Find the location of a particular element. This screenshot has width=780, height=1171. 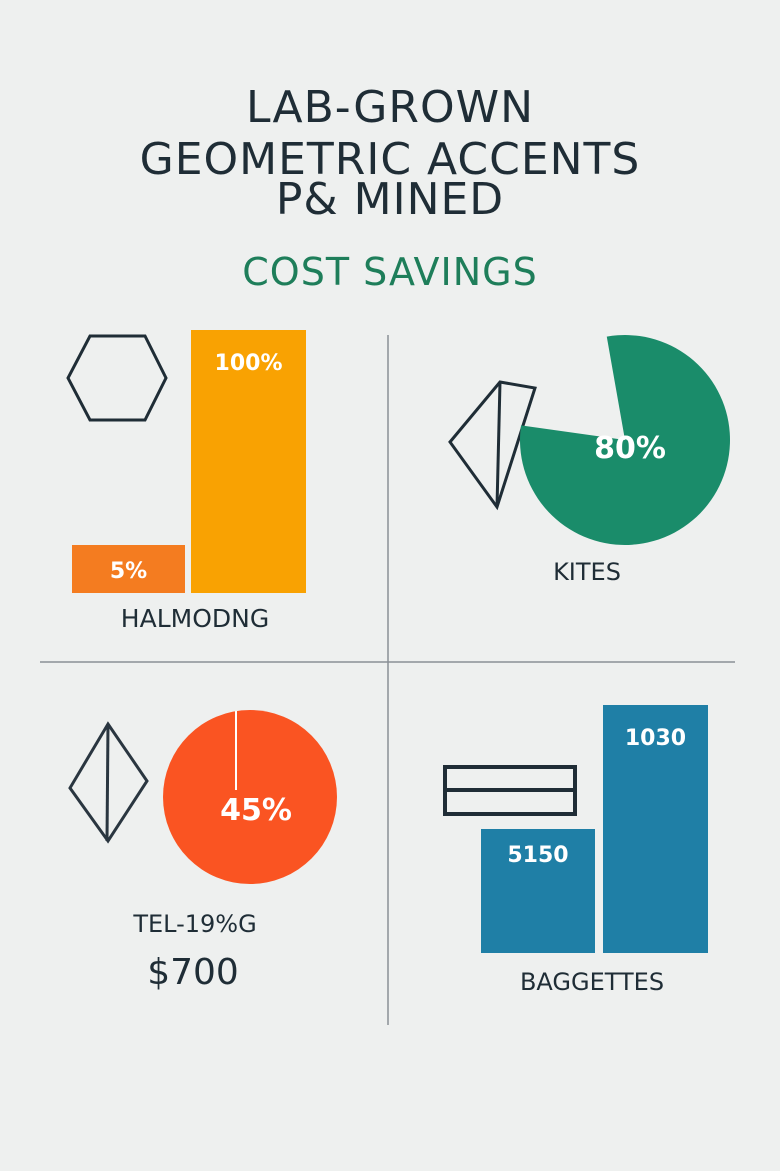

bar-label-1: 100% is located at coordinates (249, 363).